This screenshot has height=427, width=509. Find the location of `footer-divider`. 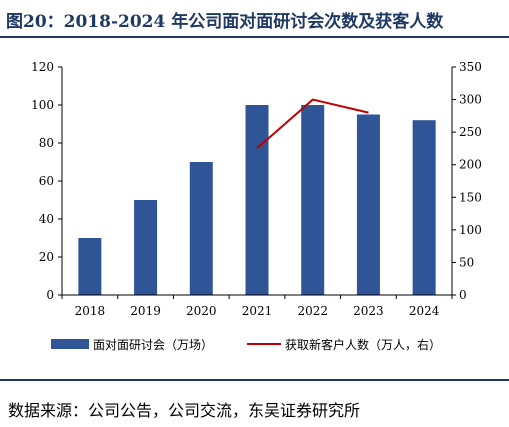

footer-divider is located at coordinates (254, 380).